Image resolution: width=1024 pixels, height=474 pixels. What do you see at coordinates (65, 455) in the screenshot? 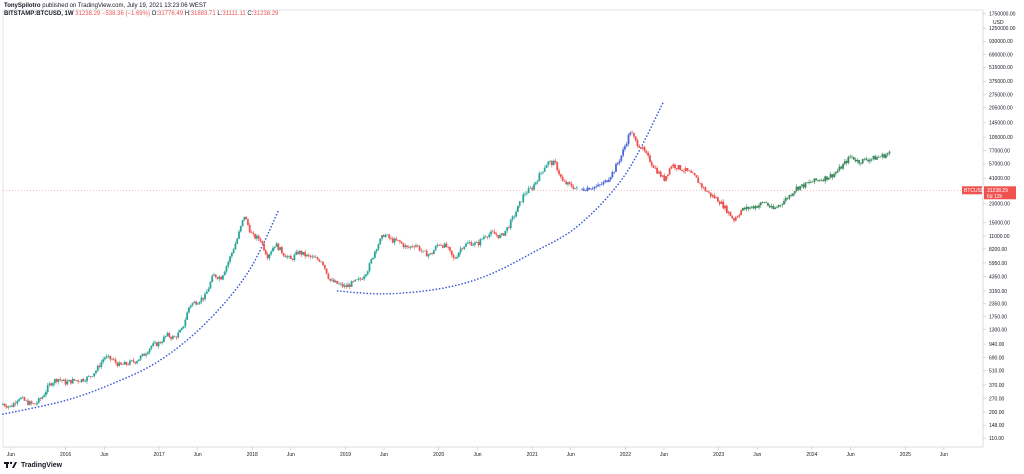
I see `x-tick-label: 2016` at bounding box center [65, 455].